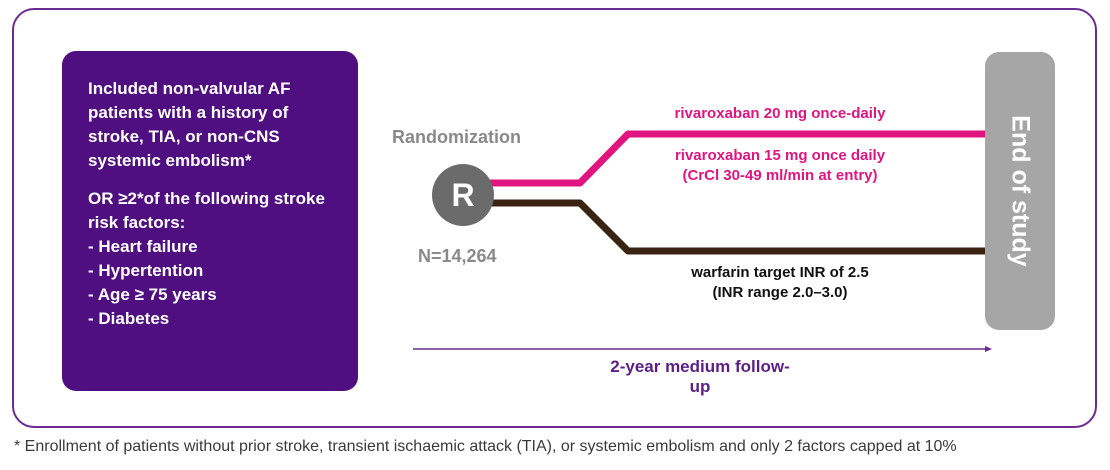 The width and height of the screenshot is (1110, 470). What do you see at coordinates (457, 256) in the screenshot?
I see `sample-size-label: N=14,264` at bounding box center [457, 256].